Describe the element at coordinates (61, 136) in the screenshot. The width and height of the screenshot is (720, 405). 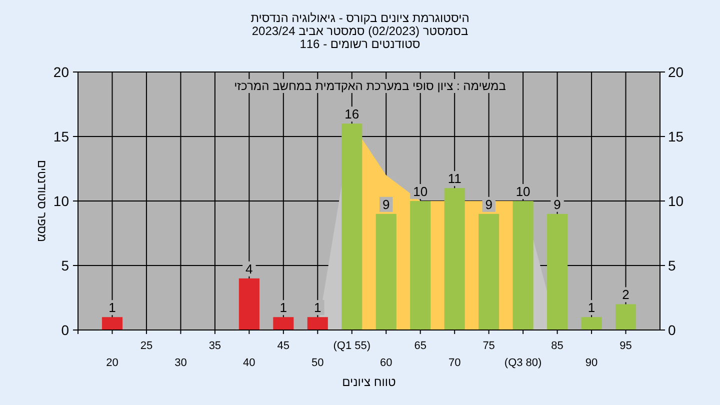
I see `y-tick-label: 15` at that location.